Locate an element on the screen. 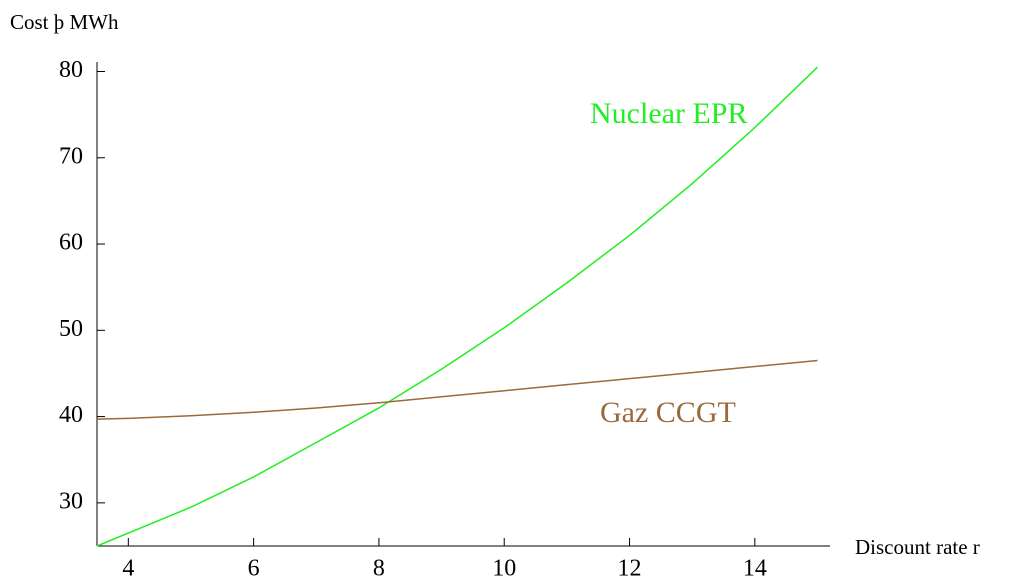 The height and width of the screenshot is (584, 1027). series-label: Nuclear EPR is located at coordinates (668, 113).